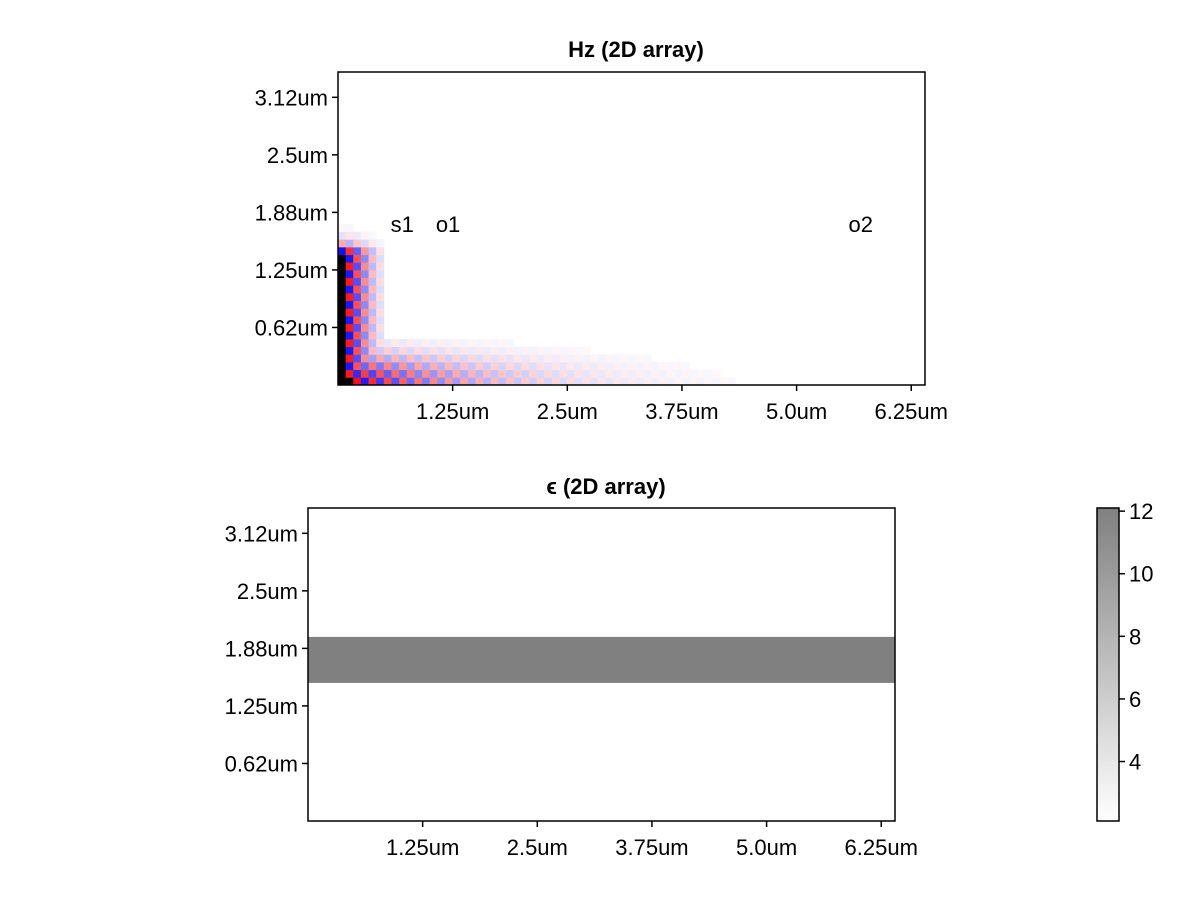 Image resolution: width=1200 pixels, height=900 pixels. What do you see at coordinates (567, 411) in the screenshot?
I see `hz-x-tick-label: 2.5um` at bounding box center [567, 411].